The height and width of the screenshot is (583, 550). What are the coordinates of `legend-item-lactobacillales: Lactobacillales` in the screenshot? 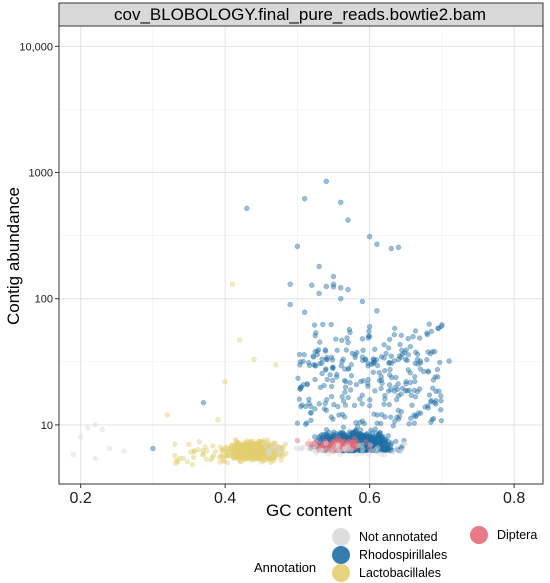 It's located at (386, 573).